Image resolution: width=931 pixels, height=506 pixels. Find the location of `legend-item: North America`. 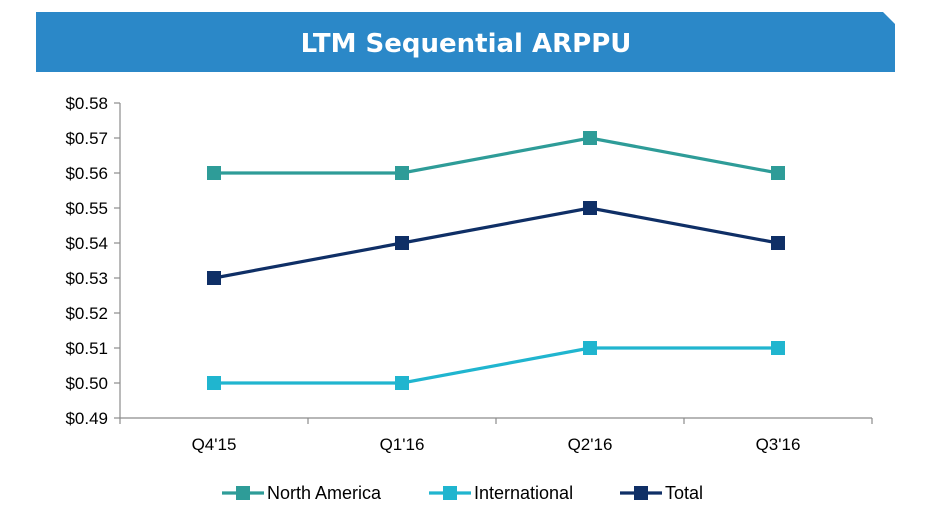

legend-item: North America is located at coordinates (302, 493).